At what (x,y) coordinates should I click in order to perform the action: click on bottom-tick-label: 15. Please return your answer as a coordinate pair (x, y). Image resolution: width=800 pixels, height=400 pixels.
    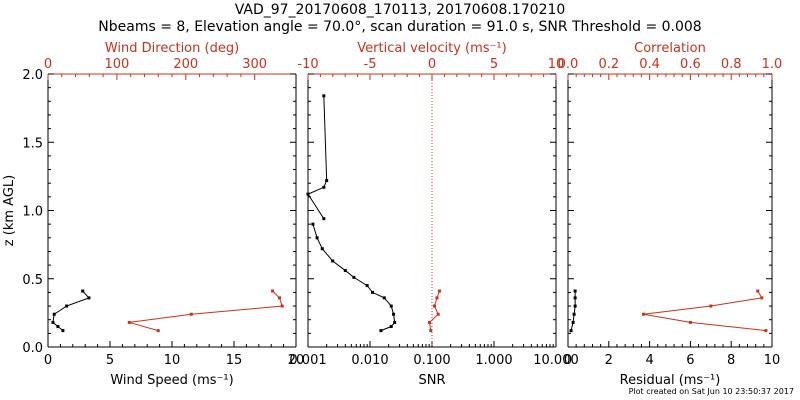
    Looking at the image, I should click on (234, 360).